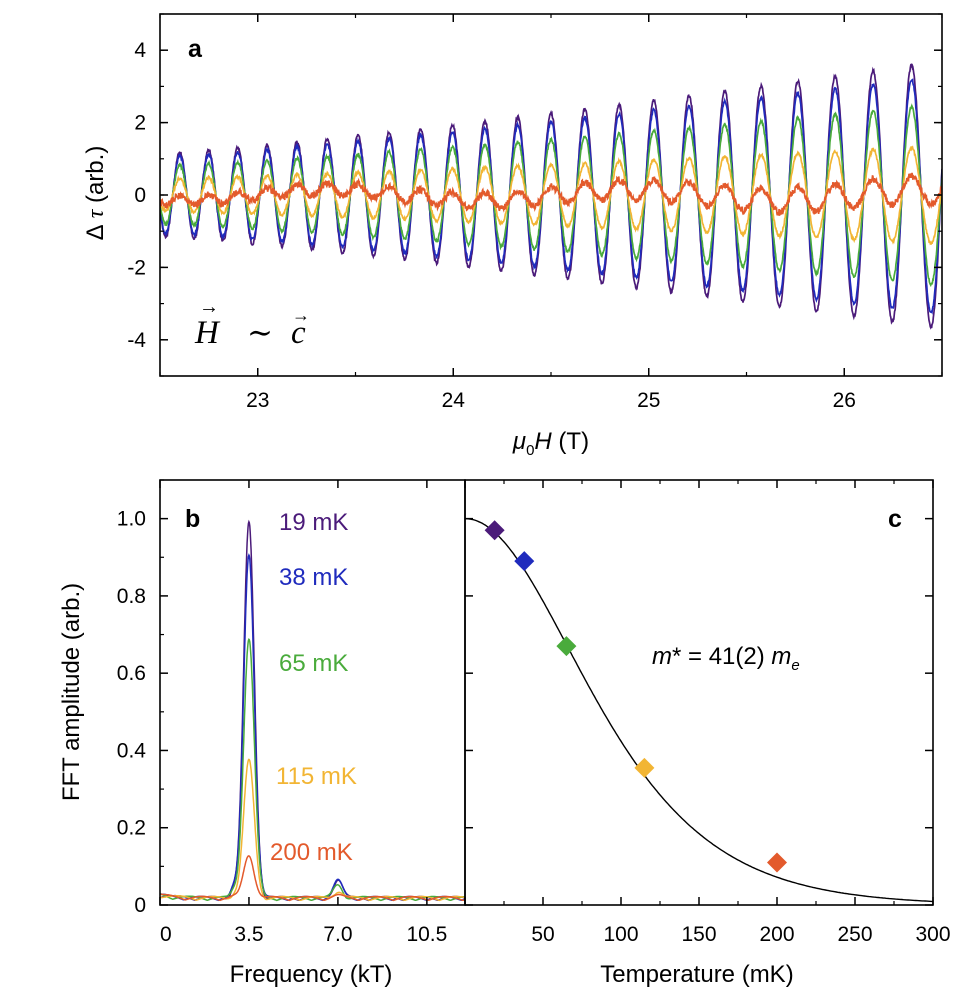 The image size is (976, 1004). Describe the element at coordinates (209, 307) in the screenshot. I see `annotation-arrow-h: →` at that location.